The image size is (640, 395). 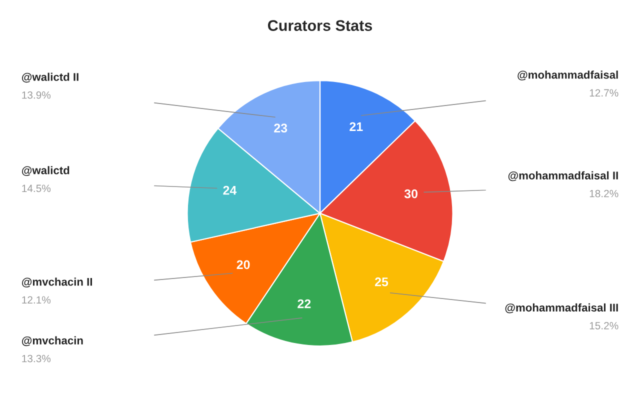 I want to click on slice-label: @mvchacin II, so click(x=57, y=283).